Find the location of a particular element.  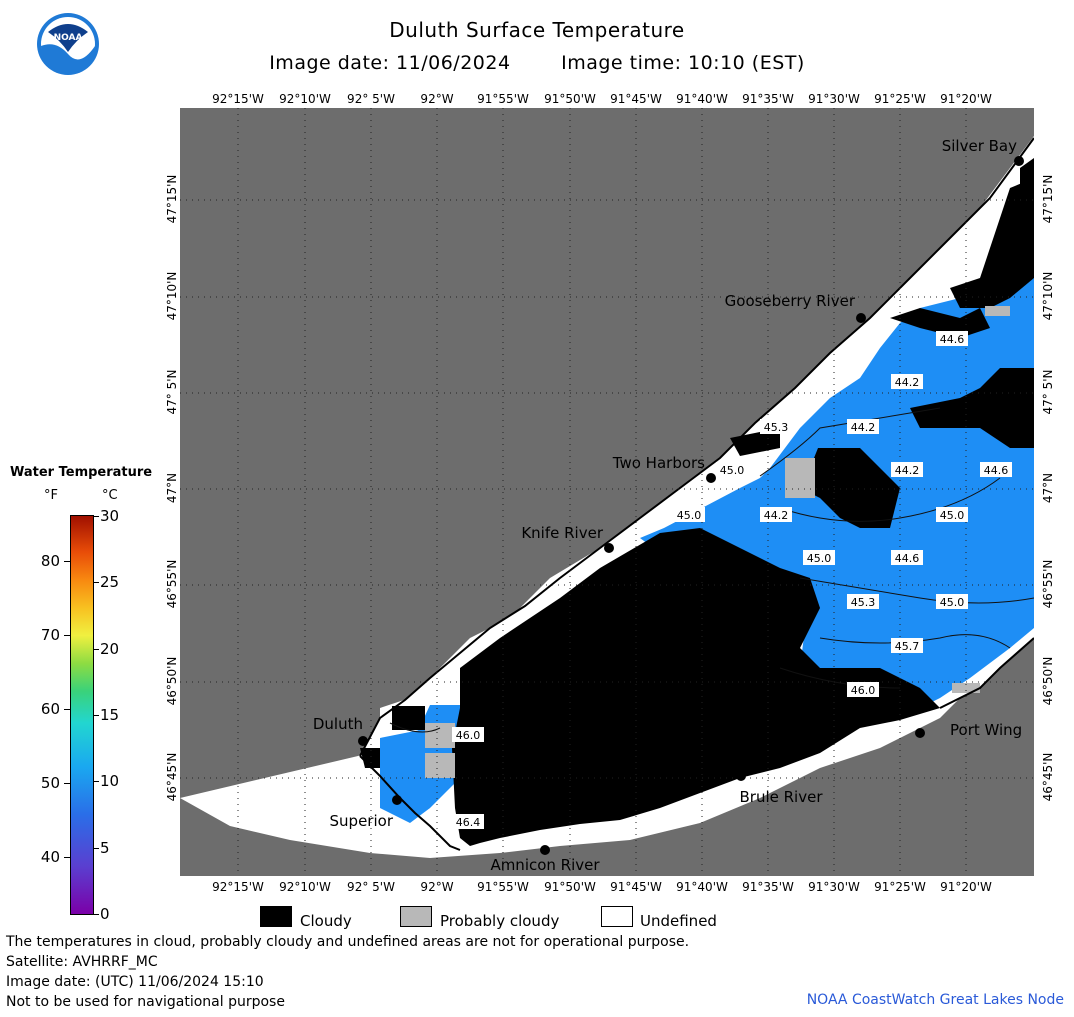

colorbar-tick-c: 10 is located at coordinates (110, 781).